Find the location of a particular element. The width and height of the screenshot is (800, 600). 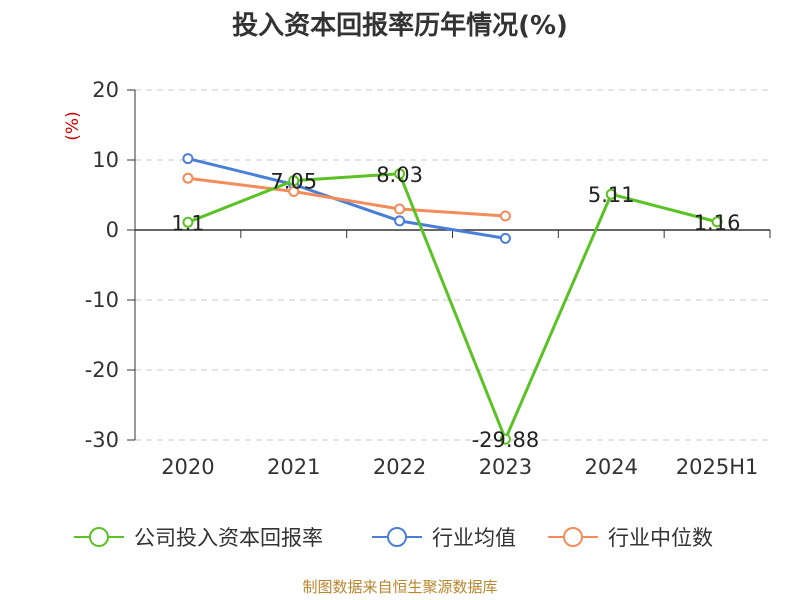

source-note: 制图数据来自恒生聚源数据库 is located at coordinates (399, 587).